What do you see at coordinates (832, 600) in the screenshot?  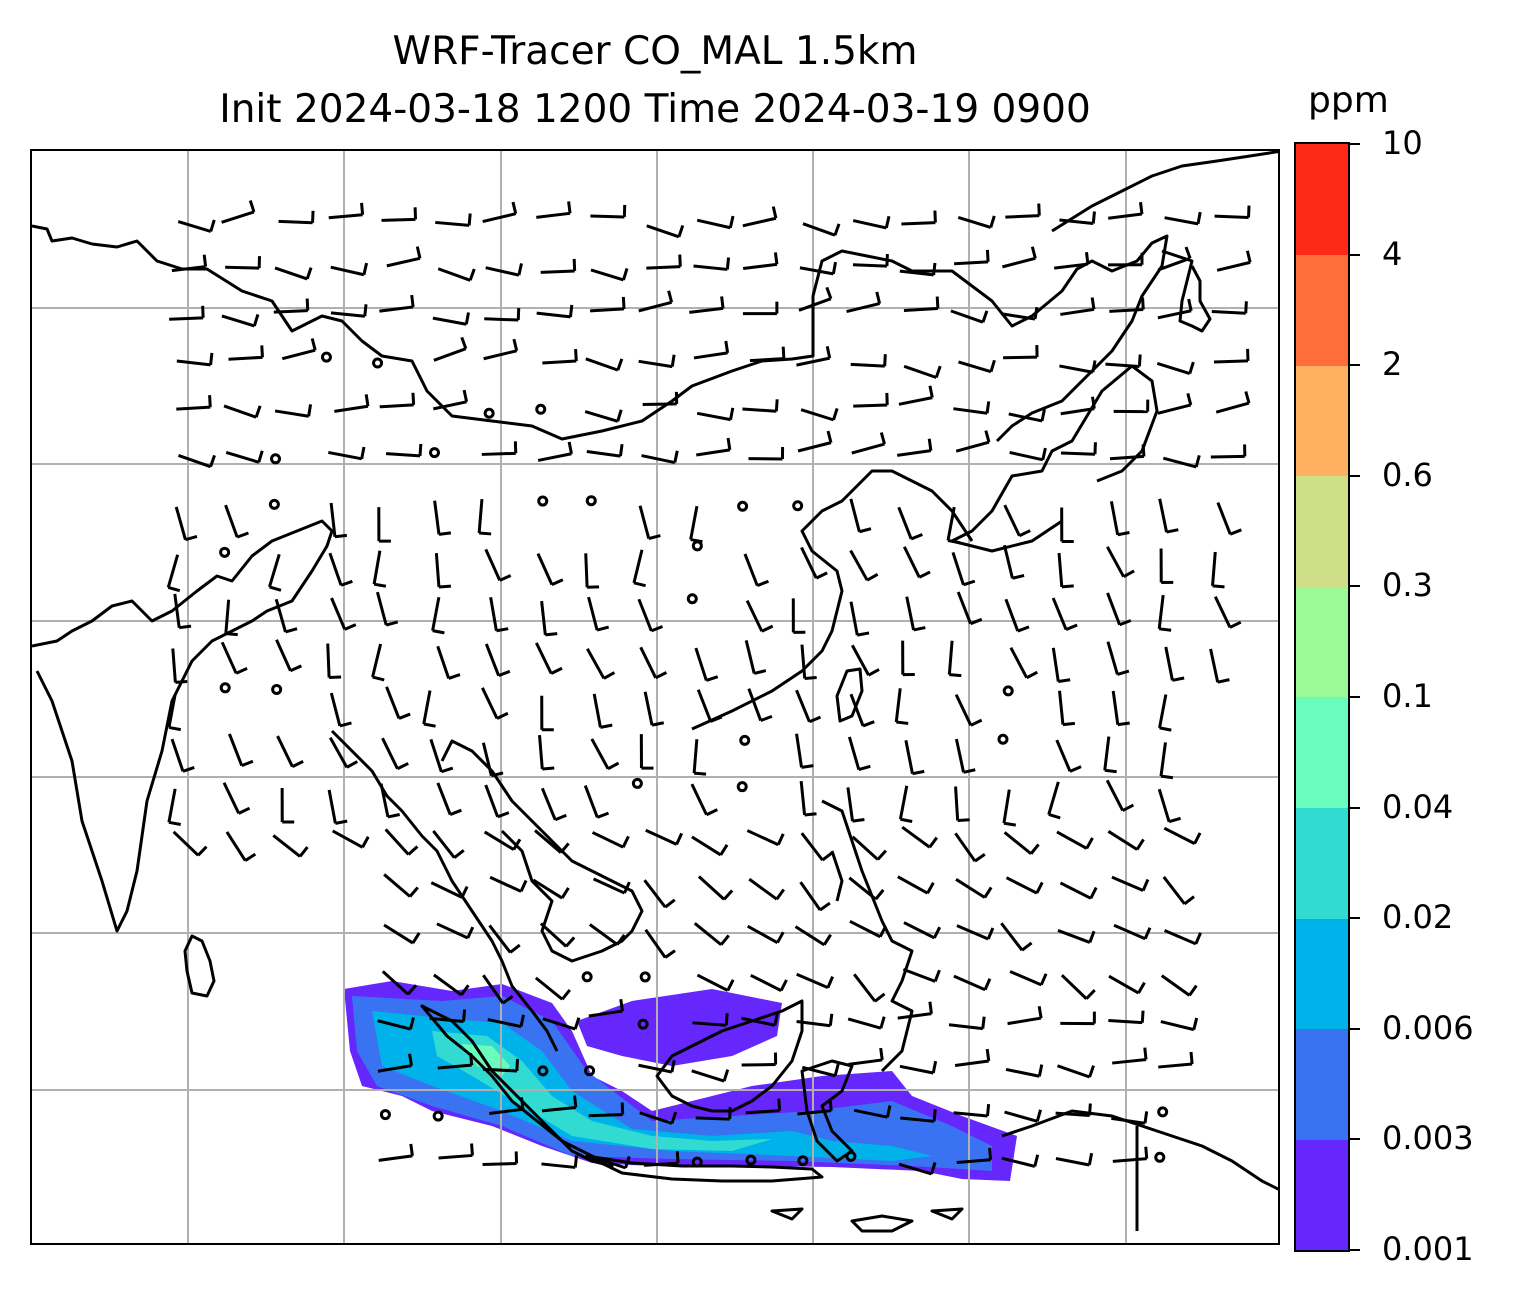 I see `coast-china-south` at bounding box center [832, 600].